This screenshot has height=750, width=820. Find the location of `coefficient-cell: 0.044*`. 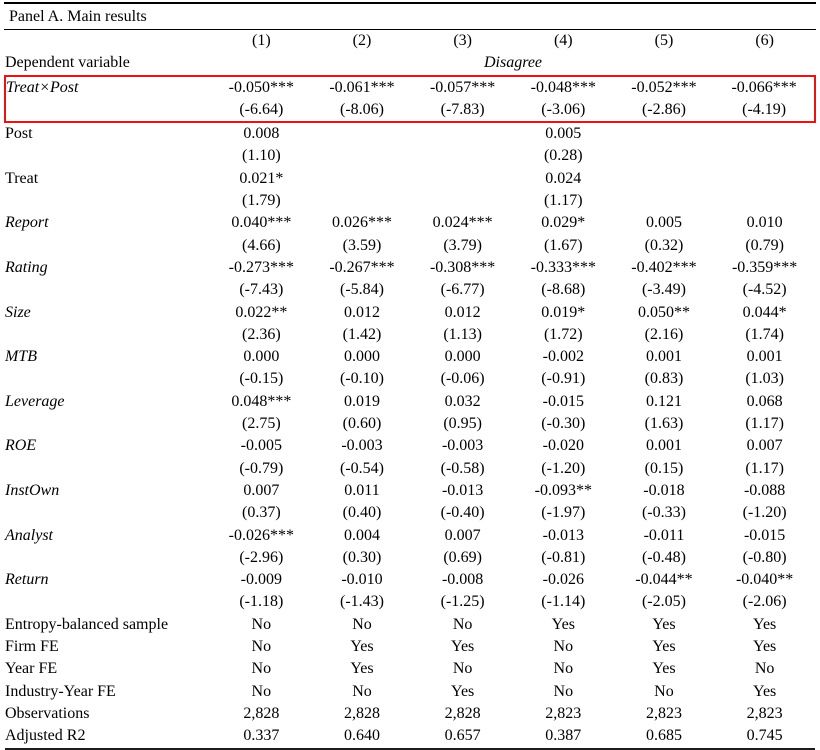

coefficient-cell: 0.044* is located at coordinates (764, 312).